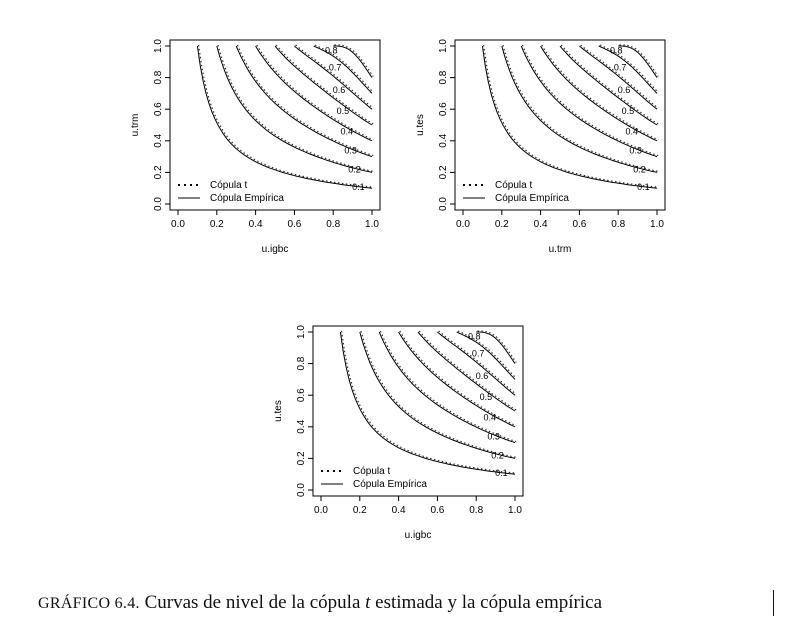 The width and height of the screenshot is (808, 629). I want to click on legend-label-t: Cópula t, so click(228, 185).